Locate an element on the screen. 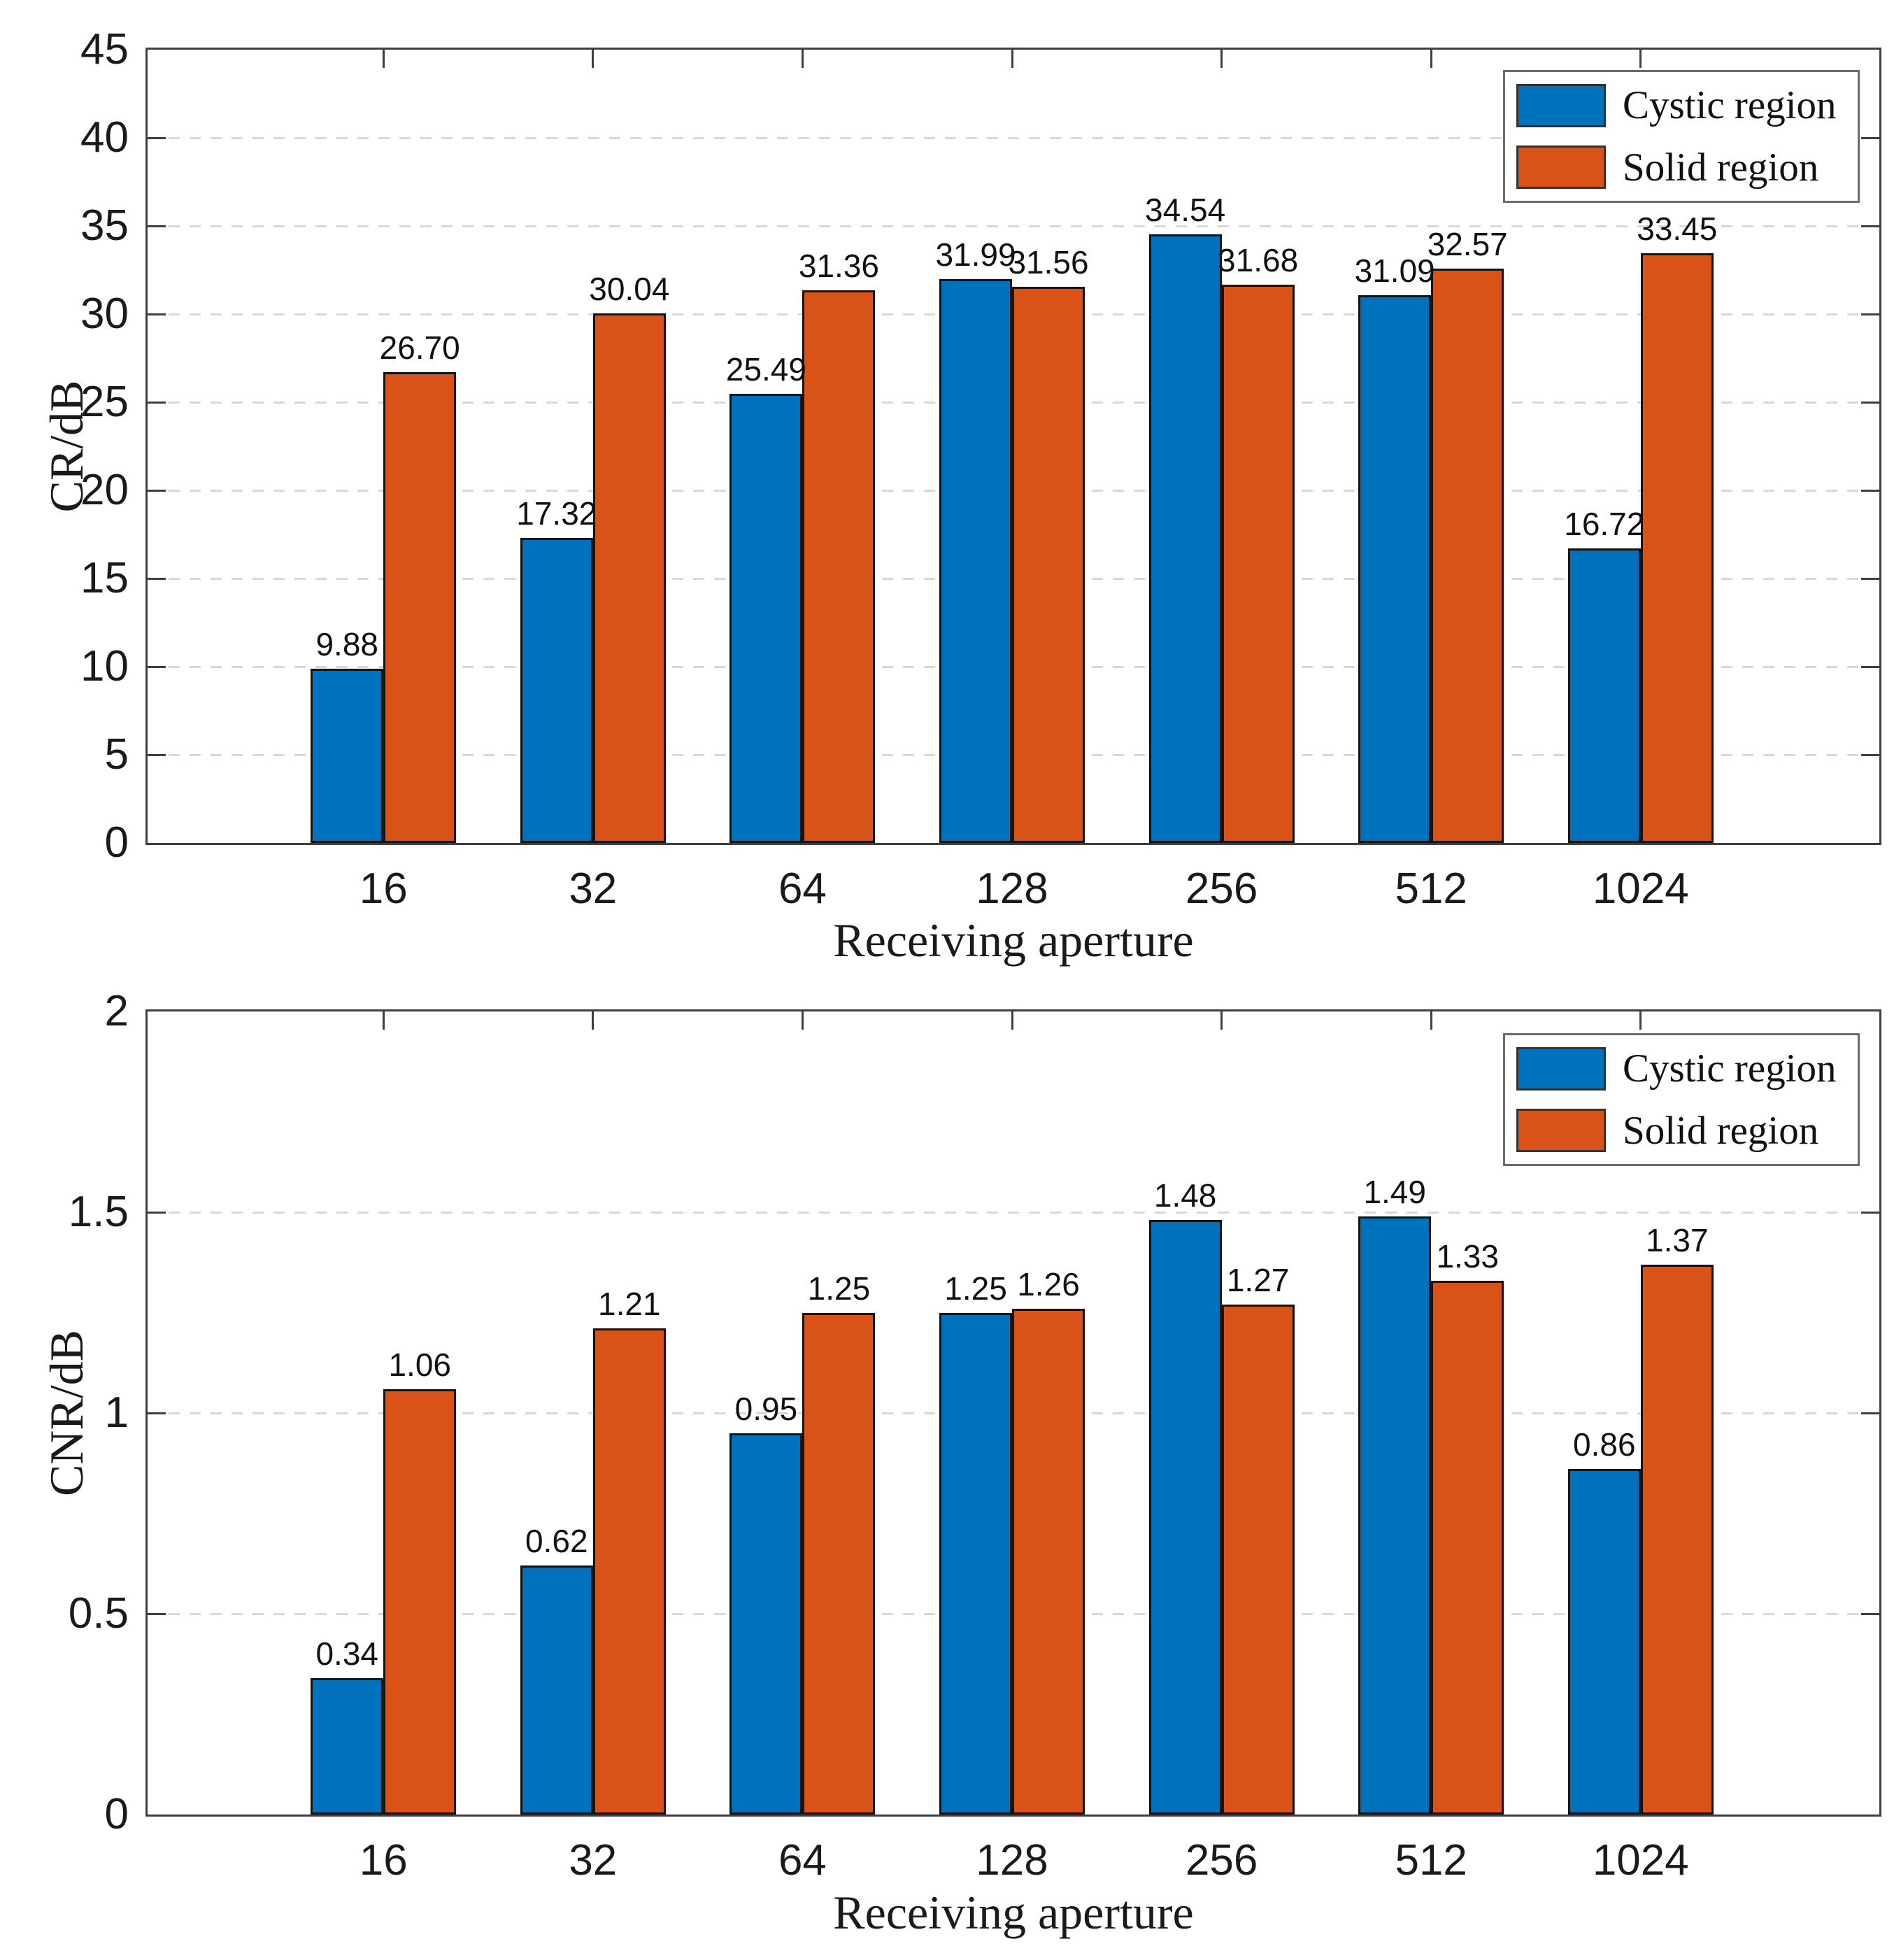  bar-value-label: 0.34 is located at coordinates (346, 1653).